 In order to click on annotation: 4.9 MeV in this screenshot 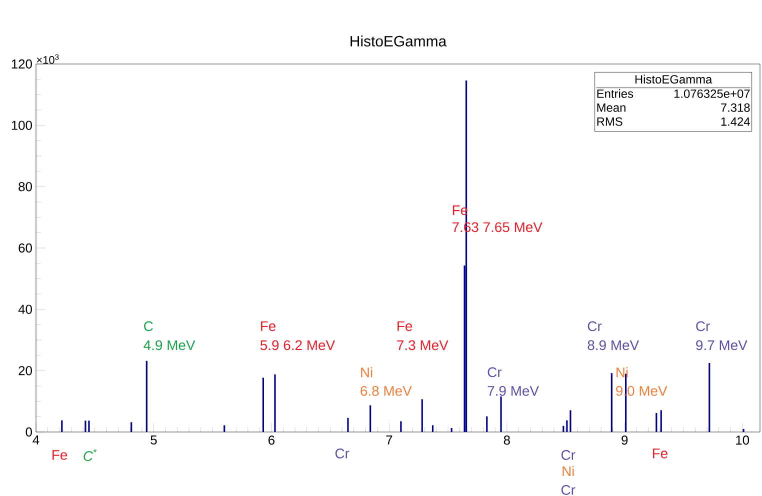, I will do `click(170, 345)`.